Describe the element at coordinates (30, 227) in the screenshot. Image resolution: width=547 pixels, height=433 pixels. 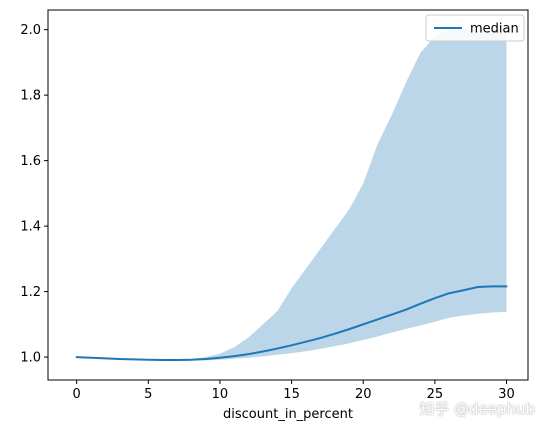
I see `y-tick-label: 1.4` at that location.